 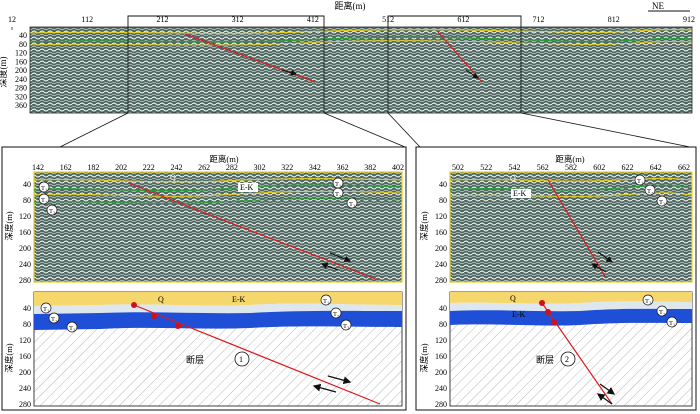 What do you see at coordinates (149, 167) in the screenshot?
I see `x-tick-label: 222` at bounding box center [149, 167].